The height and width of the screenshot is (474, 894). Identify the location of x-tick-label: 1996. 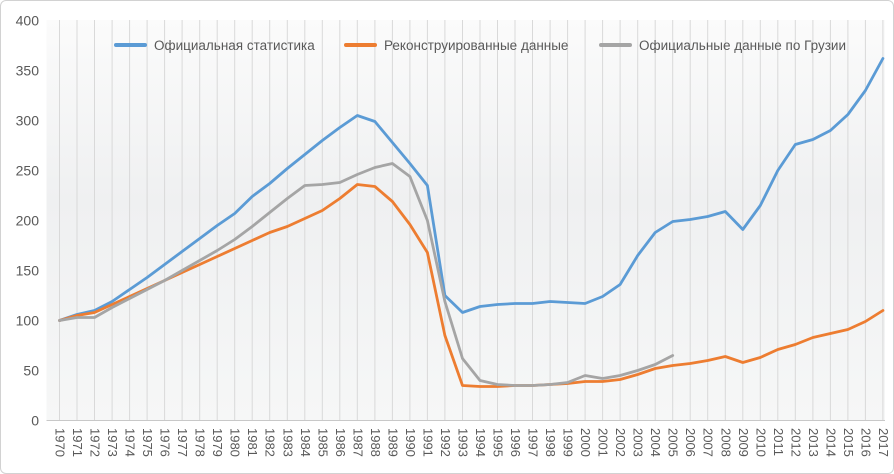
(515, 442).